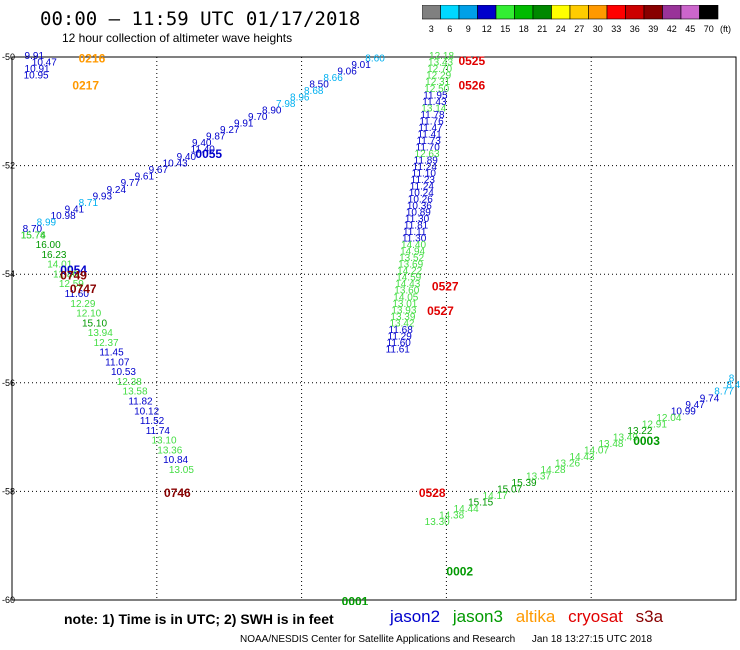  I want to click on satellite-jason3: jason3, so click(477, 616).